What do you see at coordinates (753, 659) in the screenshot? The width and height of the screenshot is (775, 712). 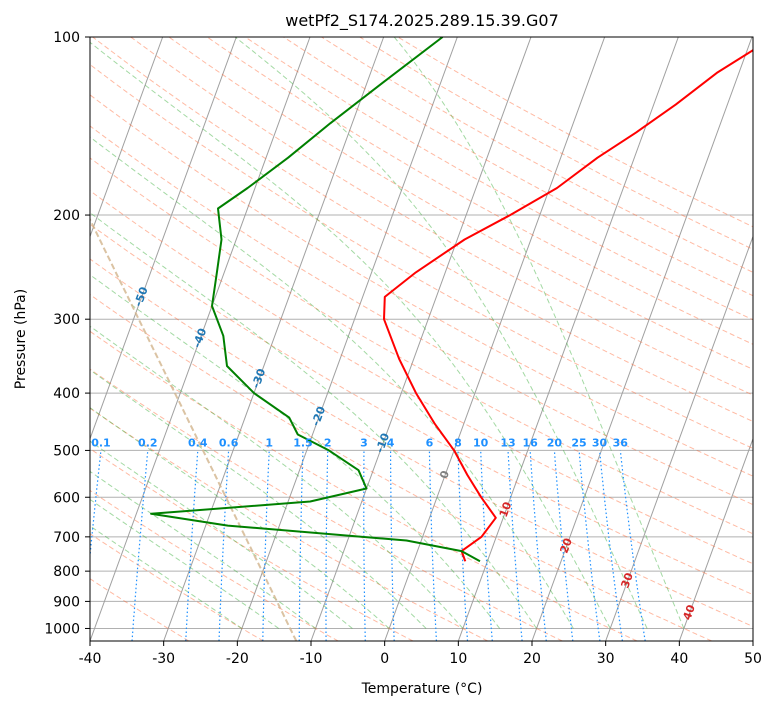 I see `x-tick-label: 50` at bounding box center [753, 659].